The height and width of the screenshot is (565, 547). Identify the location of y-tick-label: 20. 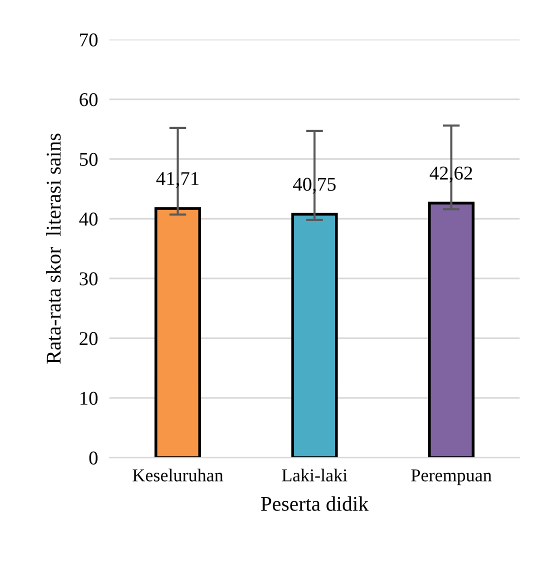
(89, 339).